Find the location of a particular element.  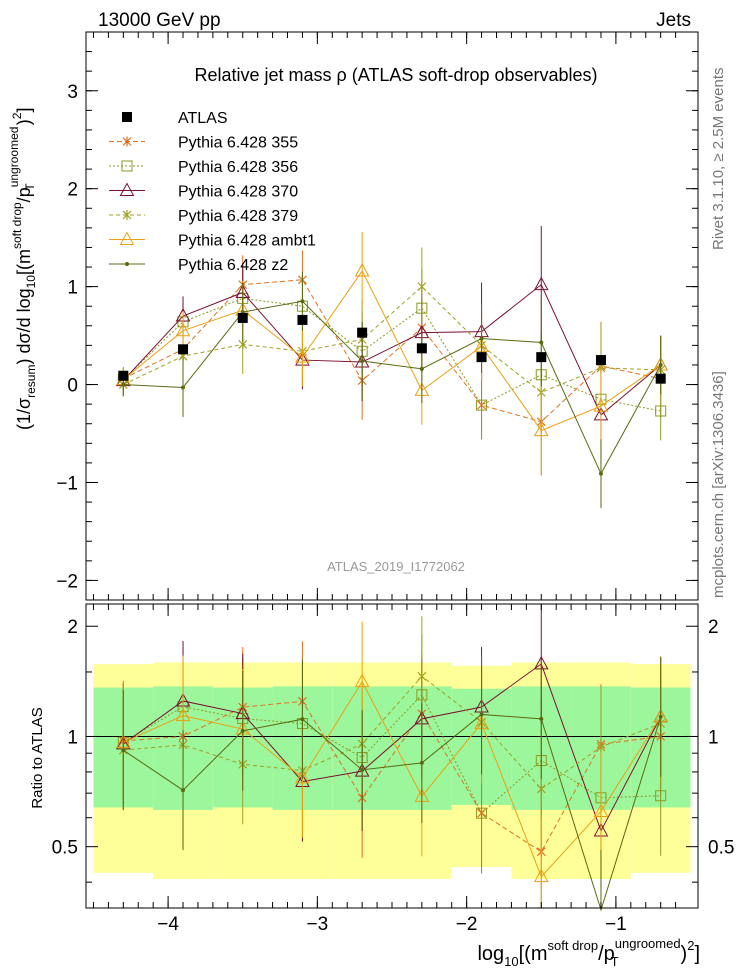

legend-label: Pythia 6.428 z2 is located at coordinates (233, 265).